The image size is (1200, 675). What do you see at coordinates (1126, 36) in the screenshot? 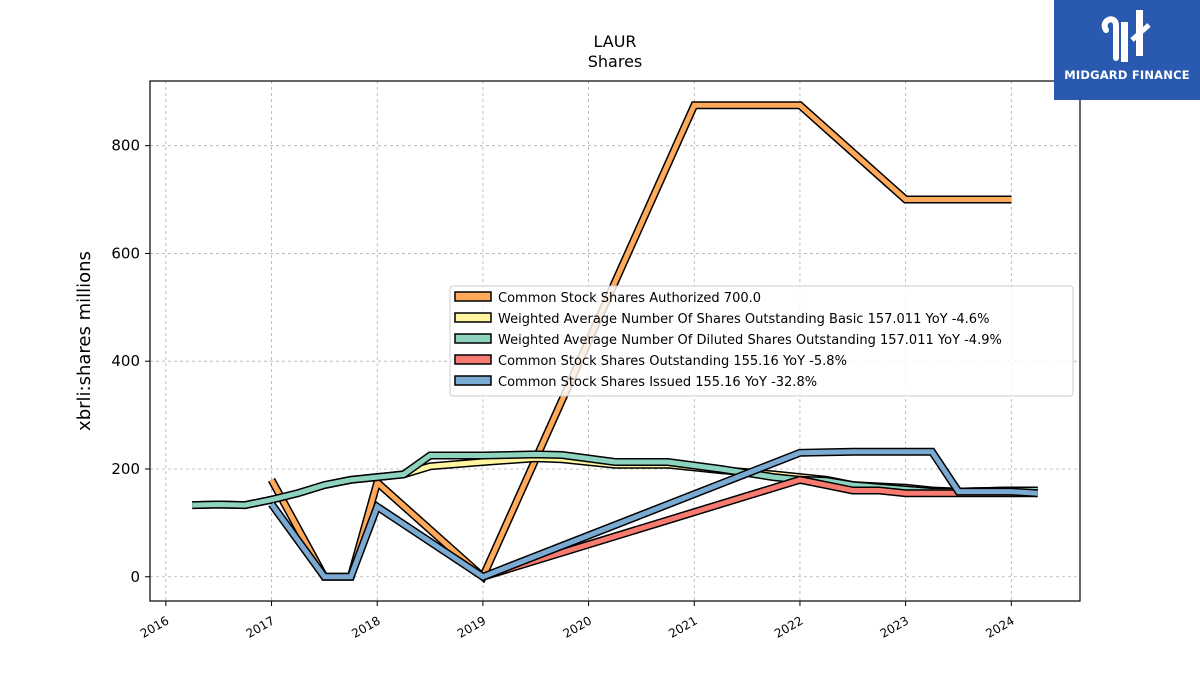
I see `logo-icon` at bounding box center [1126, 36].